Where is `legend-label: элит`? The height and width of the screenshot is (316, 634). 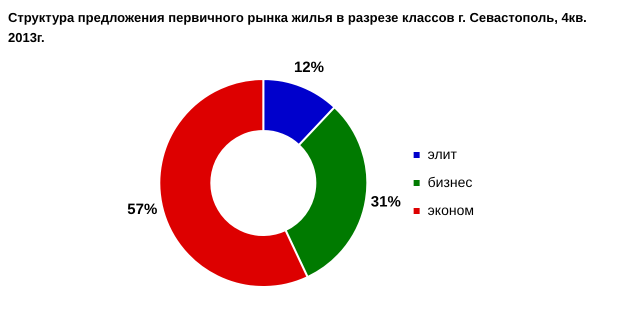
legend-label: элит is located at coordinates (443, 154).